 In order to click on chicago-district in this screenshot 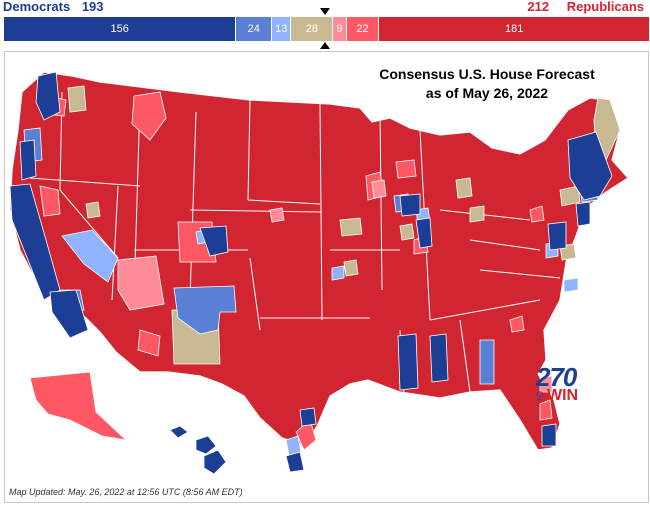, I will do `click(424, 233)`.